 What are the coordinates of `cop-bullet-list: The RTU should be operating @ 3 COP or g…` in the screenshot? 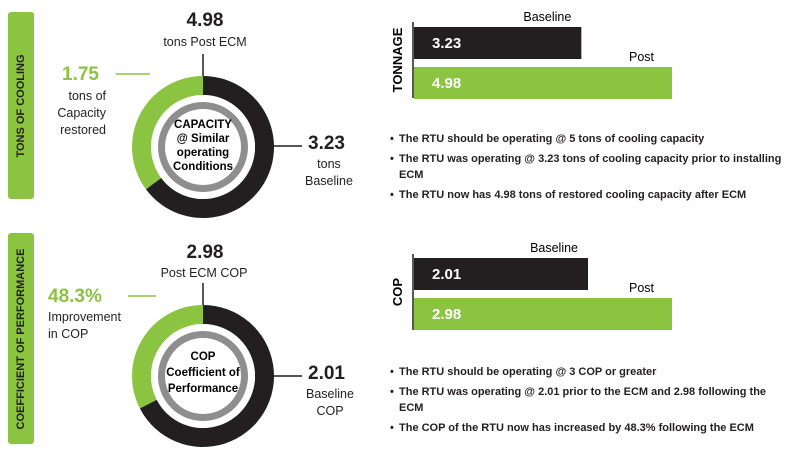 It's located at (590, 402).